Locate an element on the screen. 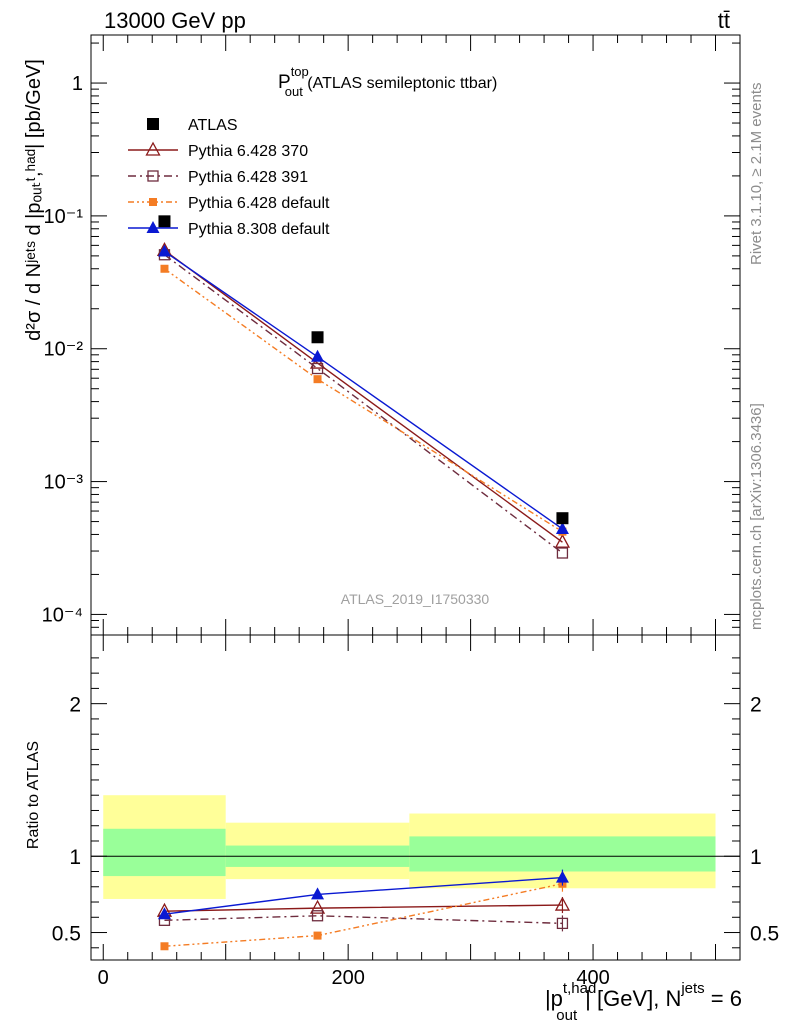 This screenshot has height=1024, width=786. plot-title: Ptop out (ATLAS semileptonic ttbar) is located at coordinates (387, 81).